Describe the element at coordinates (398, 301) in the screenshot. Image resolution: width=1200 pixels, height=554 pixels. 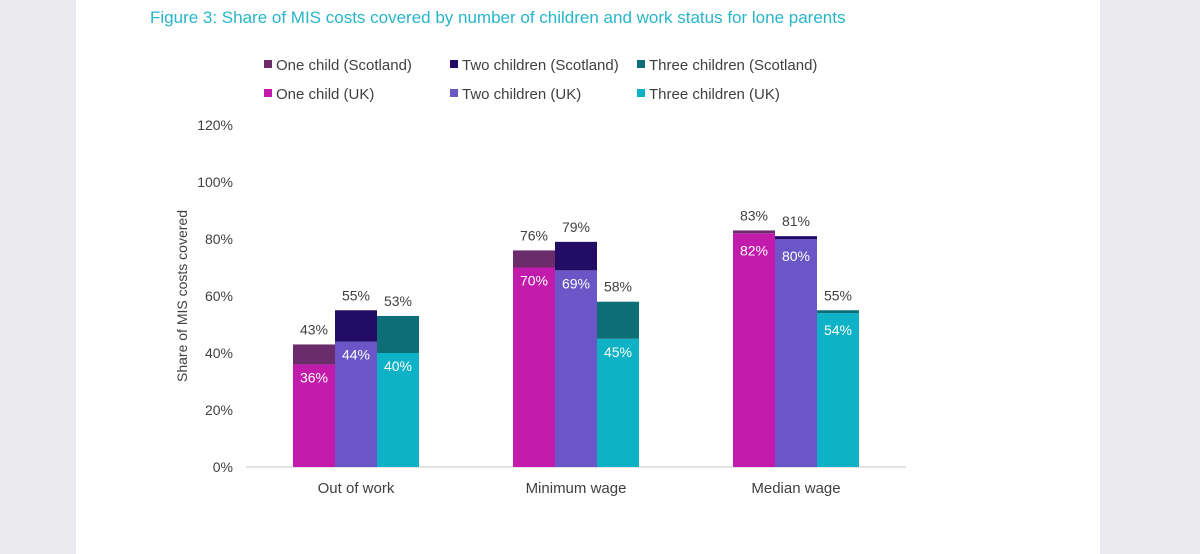
I see `data-label-scotland: 53%` at that location.